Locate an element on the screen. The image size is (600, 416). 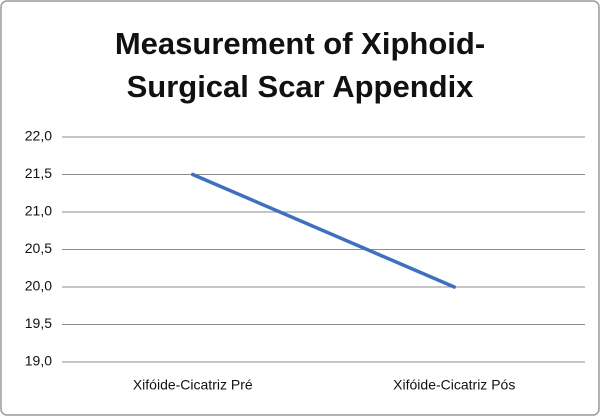
y-tick-label: 21,0 is located at coordinates (38, 211).